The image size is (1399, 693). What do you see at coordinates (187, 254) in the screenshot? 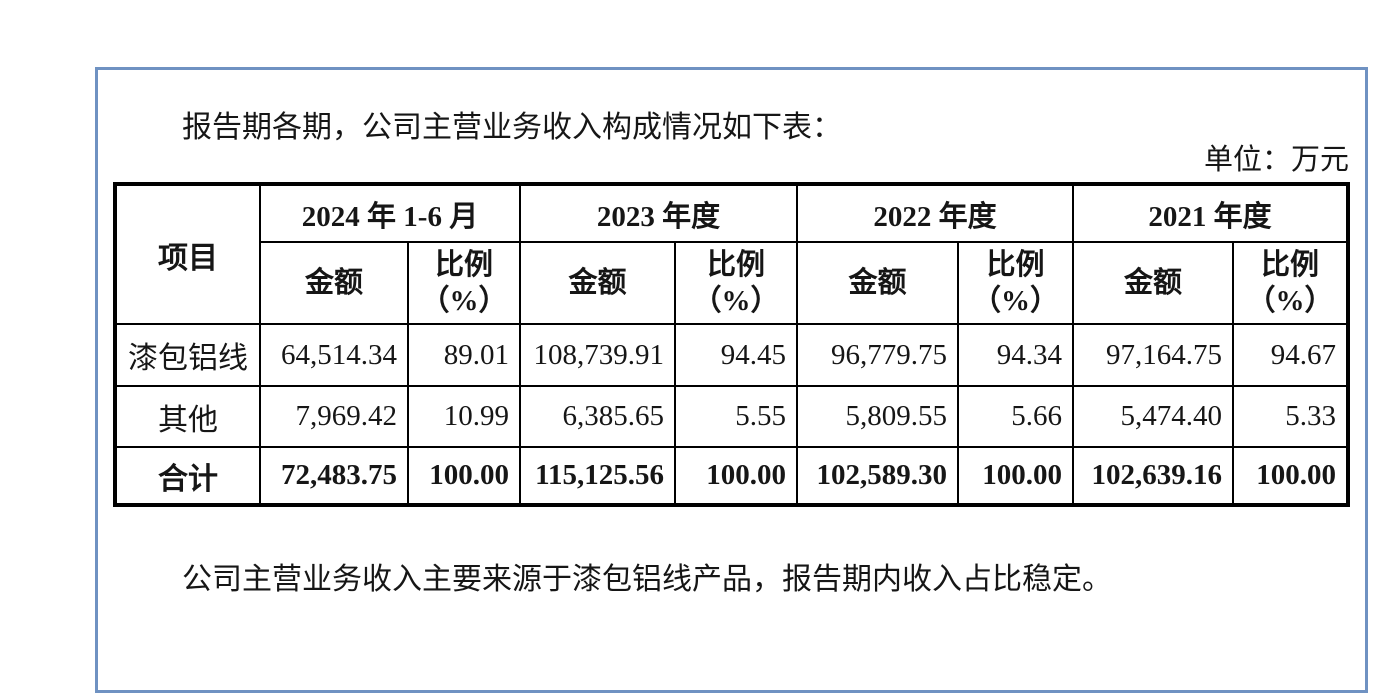
I see `header-item: 项目` at bounding box center [187, 254].